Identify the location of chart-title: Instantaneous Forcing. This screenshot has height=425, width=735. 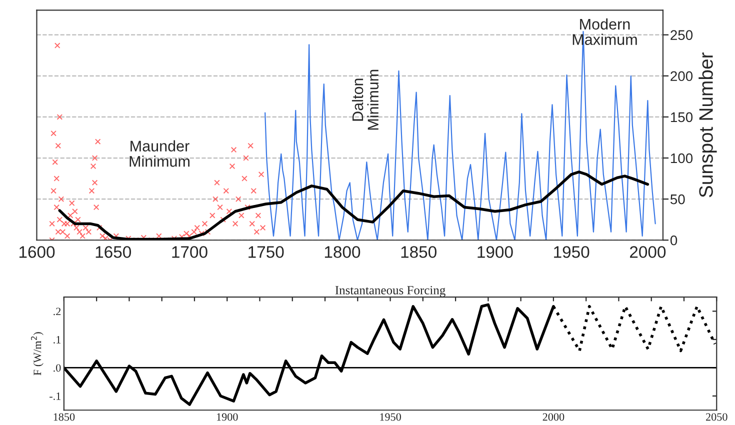
(390, 291).